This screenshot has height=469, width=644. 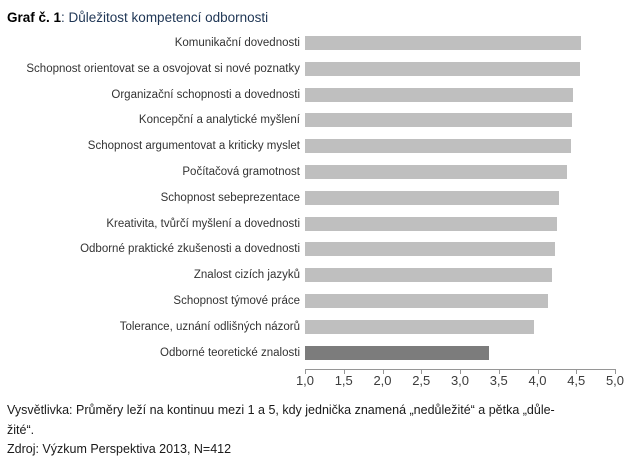 What do you see at coordinates (21, 429) in the screenshot?
I see `footnote-explanation-line2: žité“.` at bounding box center [21, 429].